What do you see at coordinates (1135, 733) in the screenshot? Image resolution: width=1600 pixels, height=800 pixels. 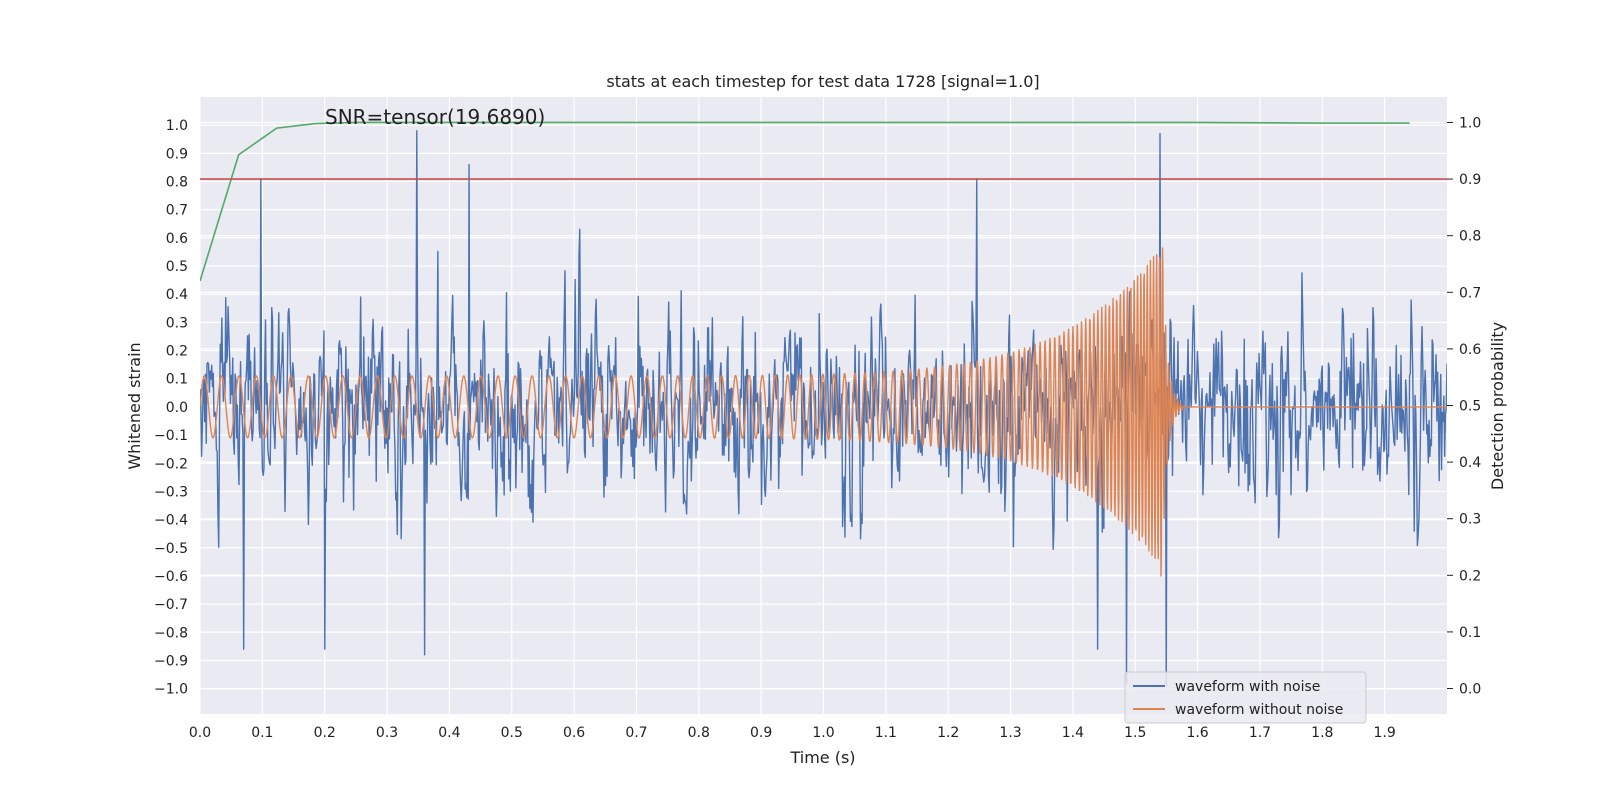 I see `x-tick-label: 1.5` at bounding box center [1135, 733].